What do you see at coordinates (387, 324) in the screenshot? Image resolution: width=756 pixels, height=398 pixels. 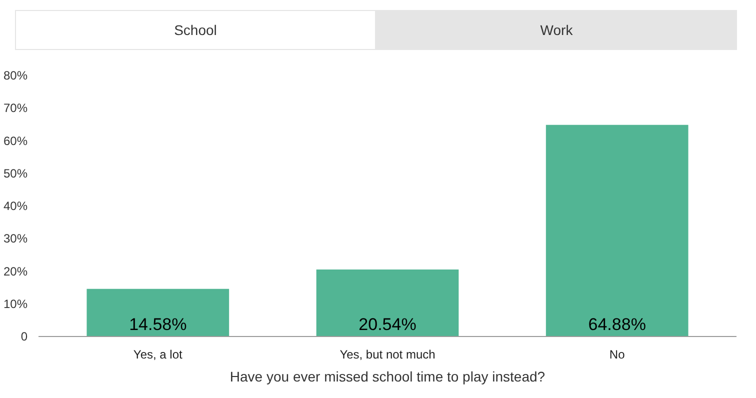 I see `data-label: 20.54%` at bounding box center [387, 324].